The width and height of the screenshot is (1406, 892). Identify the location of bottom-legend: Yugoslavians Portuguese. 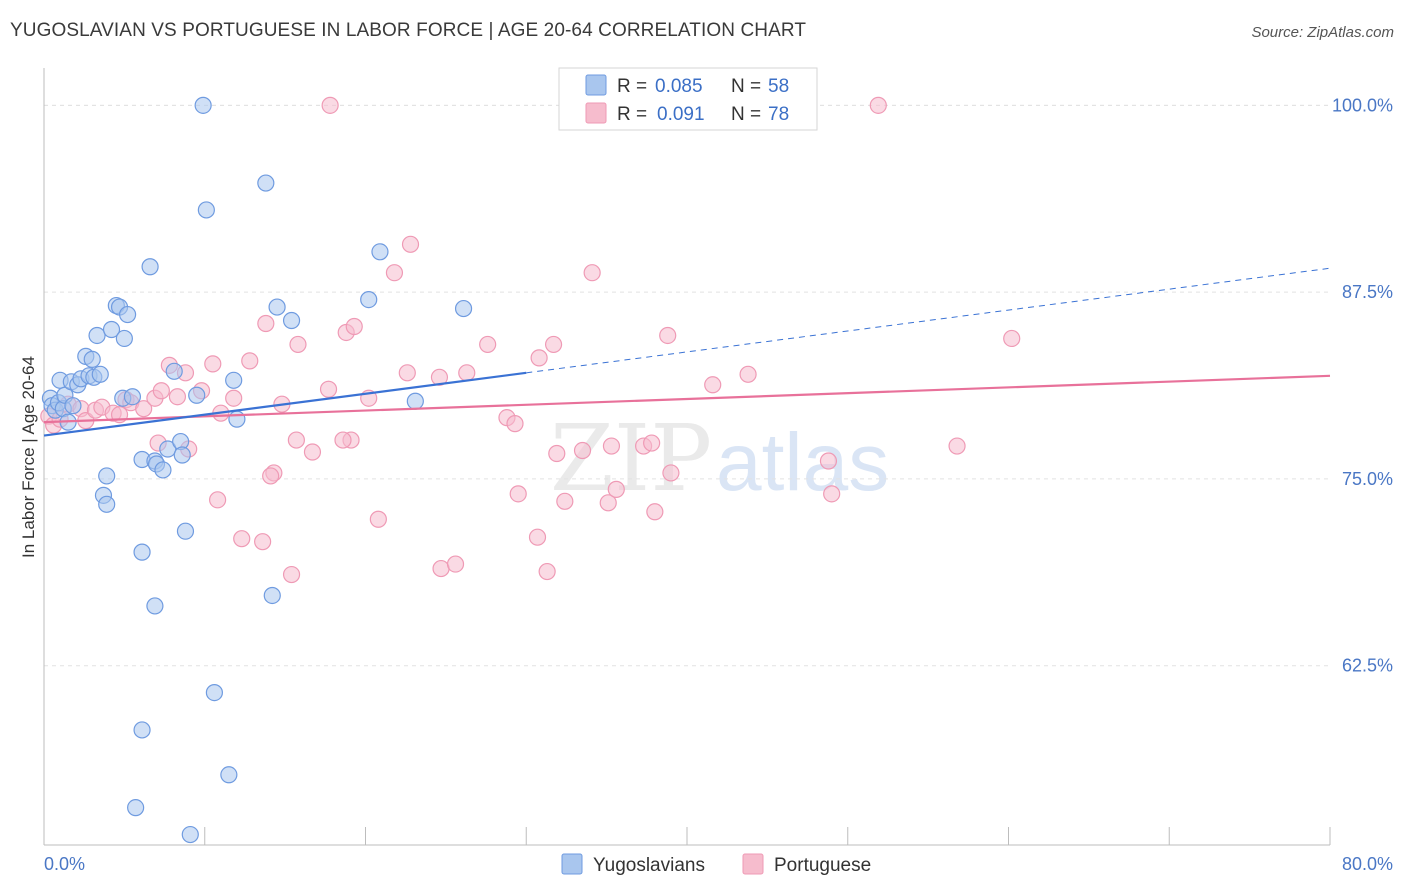
(716, 864).